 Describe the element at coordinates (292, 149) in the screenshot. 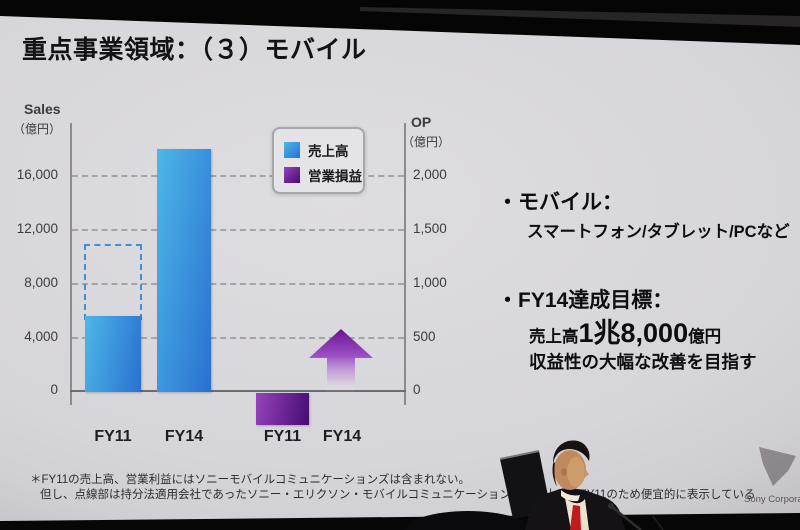

I see `legend-swatch-sales` at that location.